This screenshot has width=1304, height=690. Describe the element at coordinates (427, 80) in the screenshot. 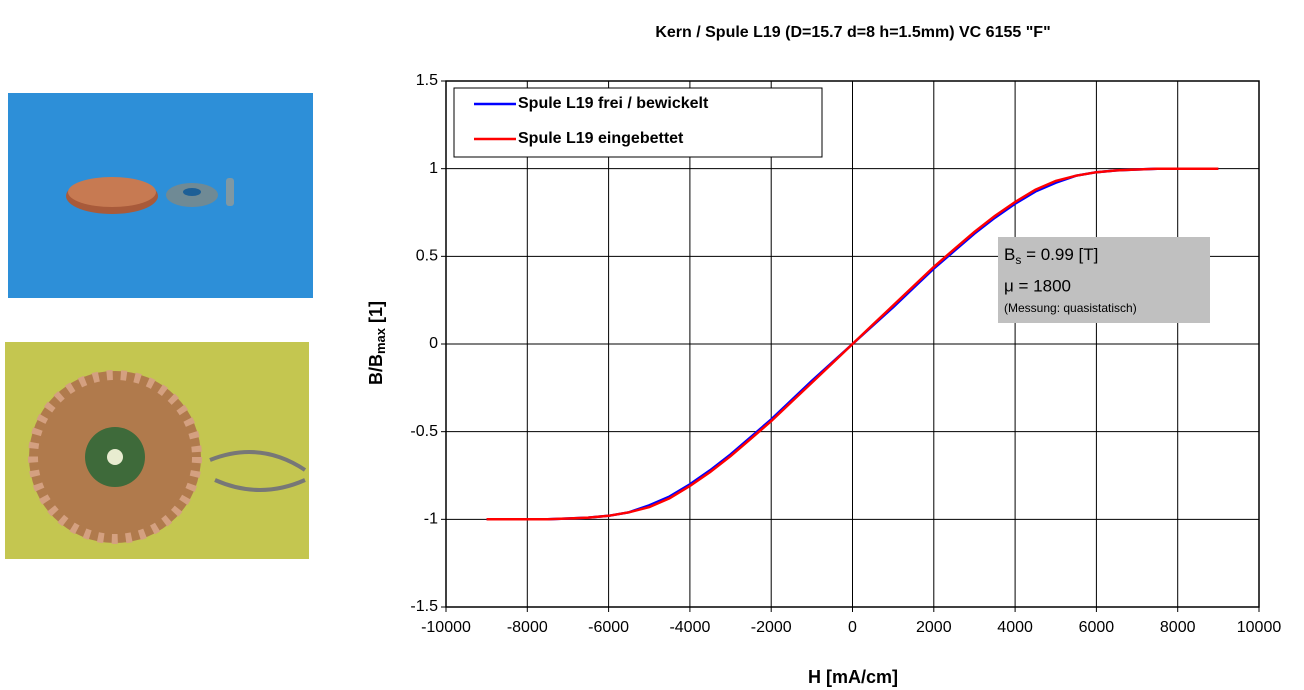

I see `y-tick-label: 1.5` at that location.